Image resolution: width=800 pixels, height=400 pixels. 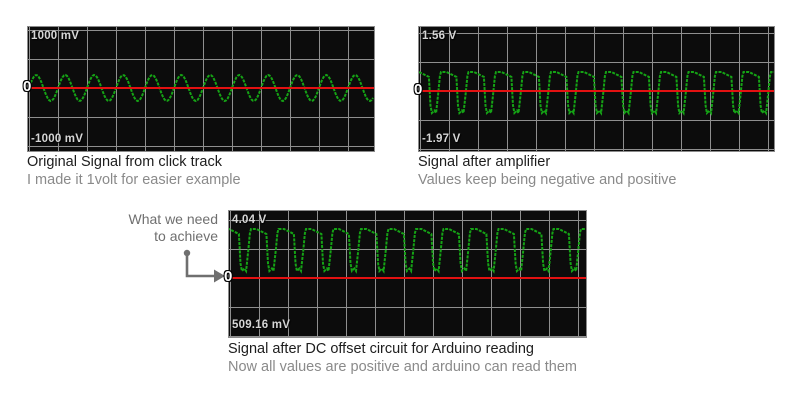 What do you see at coordinates (219, 276) in the screenshot?
I see `arrow-head` at bounding box center [219, 276].